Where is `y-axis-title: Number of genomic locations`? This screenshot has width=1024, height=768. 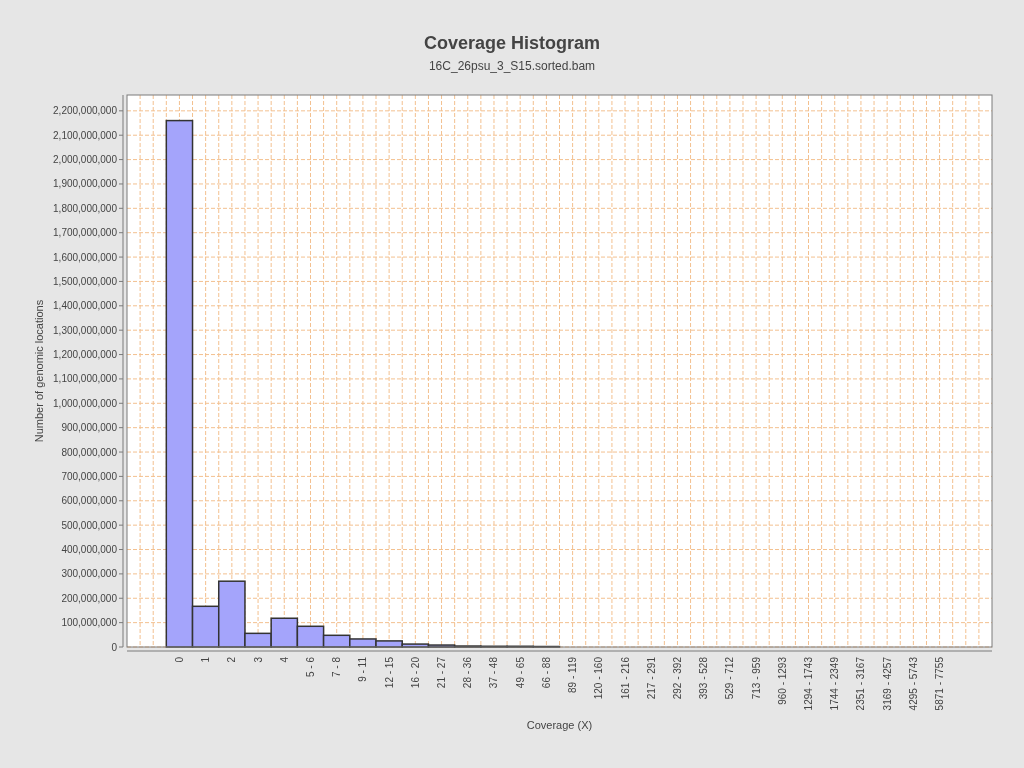
y-axis-title: Number of genomic locations is located at coordinates (39, 371).